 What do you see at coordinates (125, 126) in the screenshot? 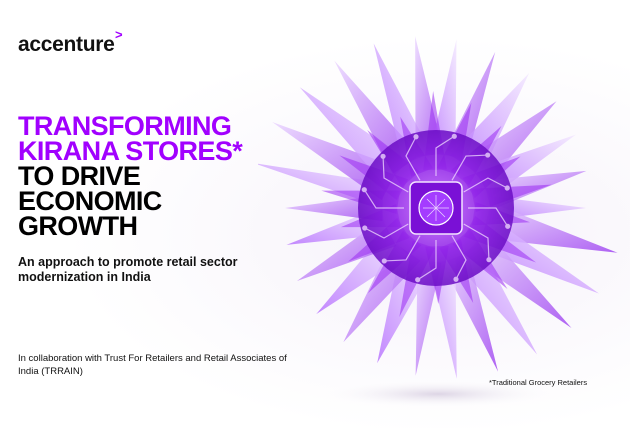
I see `headline-line-1: TRANSFORMING` at bounding box center [125, 126].